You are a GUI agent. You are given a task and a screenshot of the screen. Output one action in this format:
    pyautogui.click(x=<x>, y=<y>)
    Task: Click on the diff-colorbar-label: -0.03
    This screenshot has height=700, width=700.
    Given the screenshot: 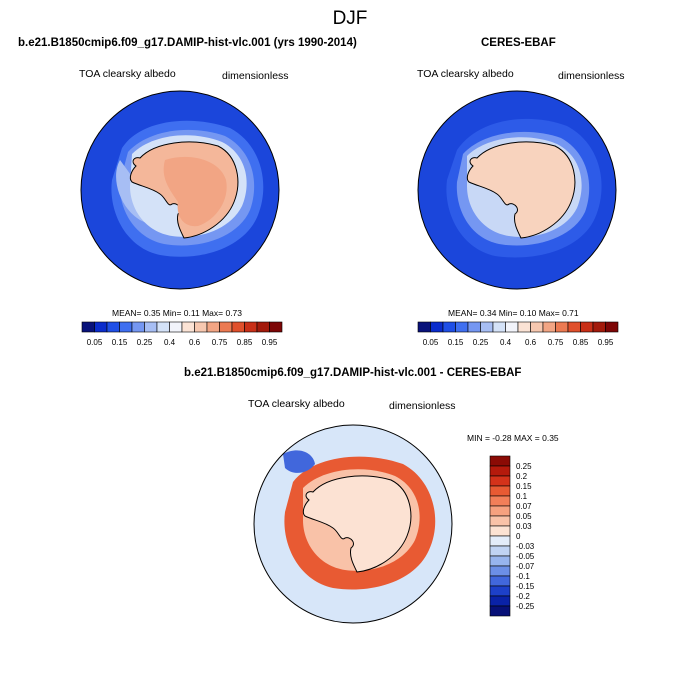 What is the action you would take?
    pyautogui.click(x=525, y=546)
    